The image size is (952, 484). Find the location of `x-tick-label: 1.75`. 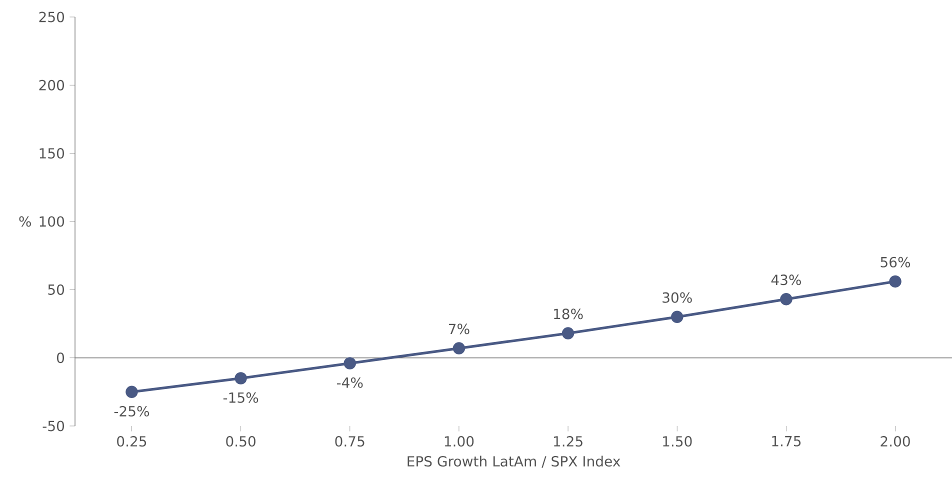

x-tick-label: 1.75 is located at coordinates (786, 441).